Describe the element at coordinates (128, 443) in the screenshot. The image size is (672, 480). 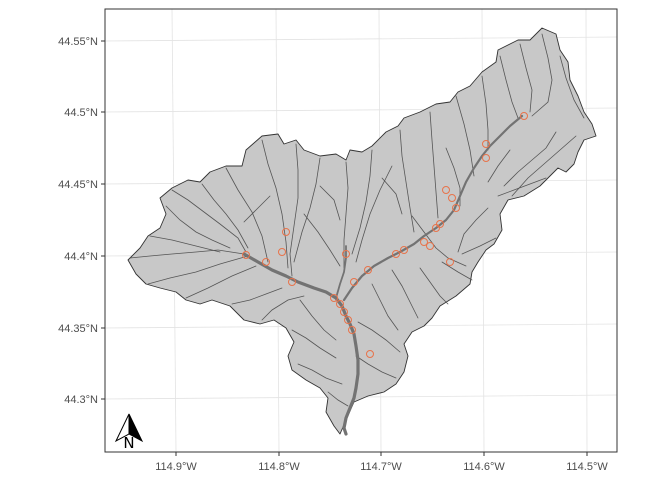
I see `north-arrow-label: N` at that location.